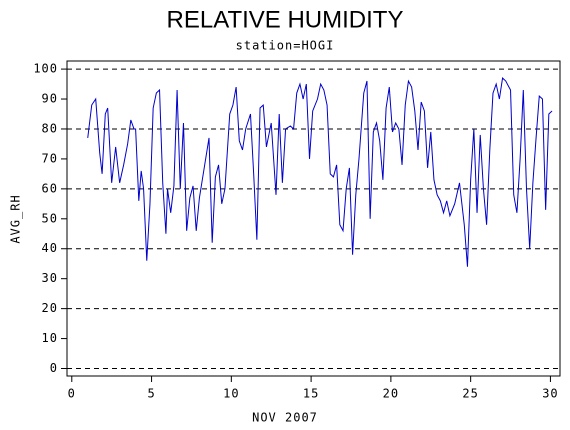  What do you see at coordinates (285, 46) in the screenshot?
I see `chart-subtitle: station=HOGI` at bounding box center [285, 46].